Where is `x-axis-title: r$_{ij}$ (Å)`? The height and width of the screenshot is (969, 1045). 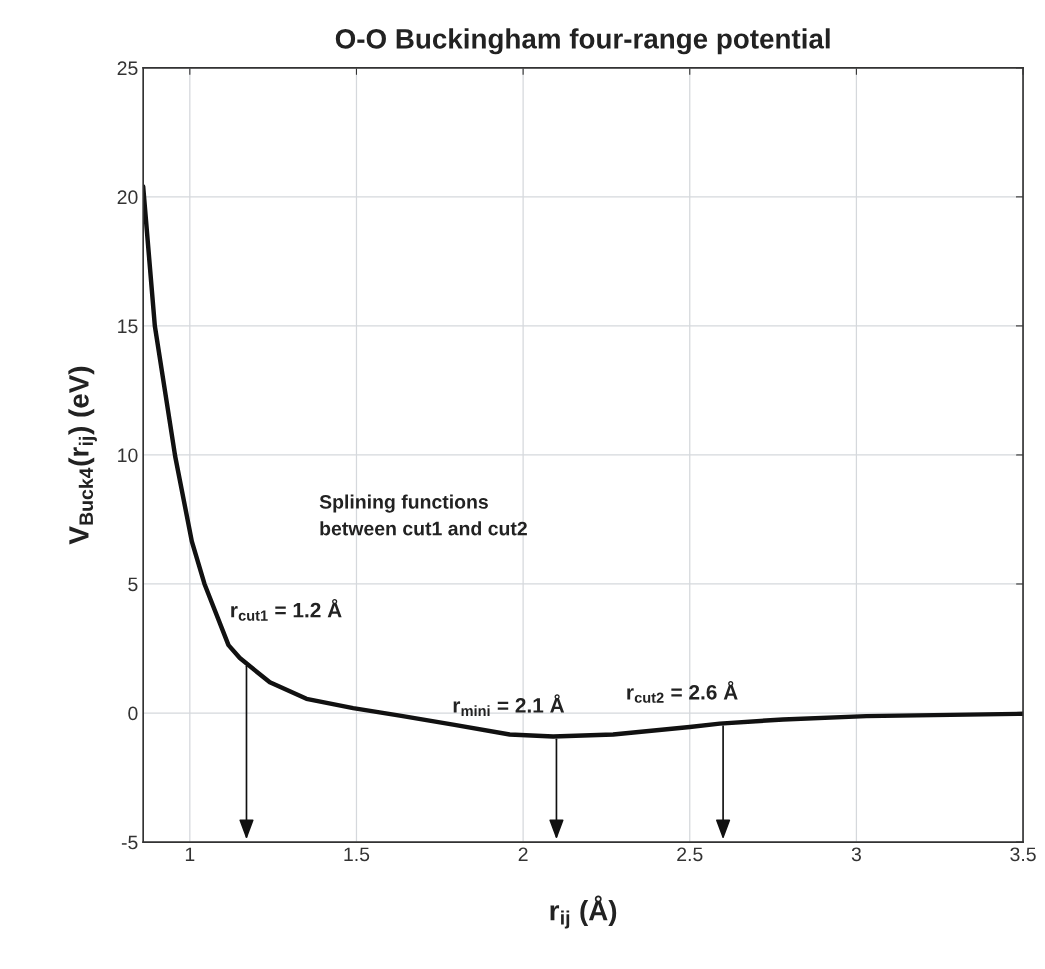 x-axis-title: r$_{ij}$ (Å) is located at coordinates (583, 912).